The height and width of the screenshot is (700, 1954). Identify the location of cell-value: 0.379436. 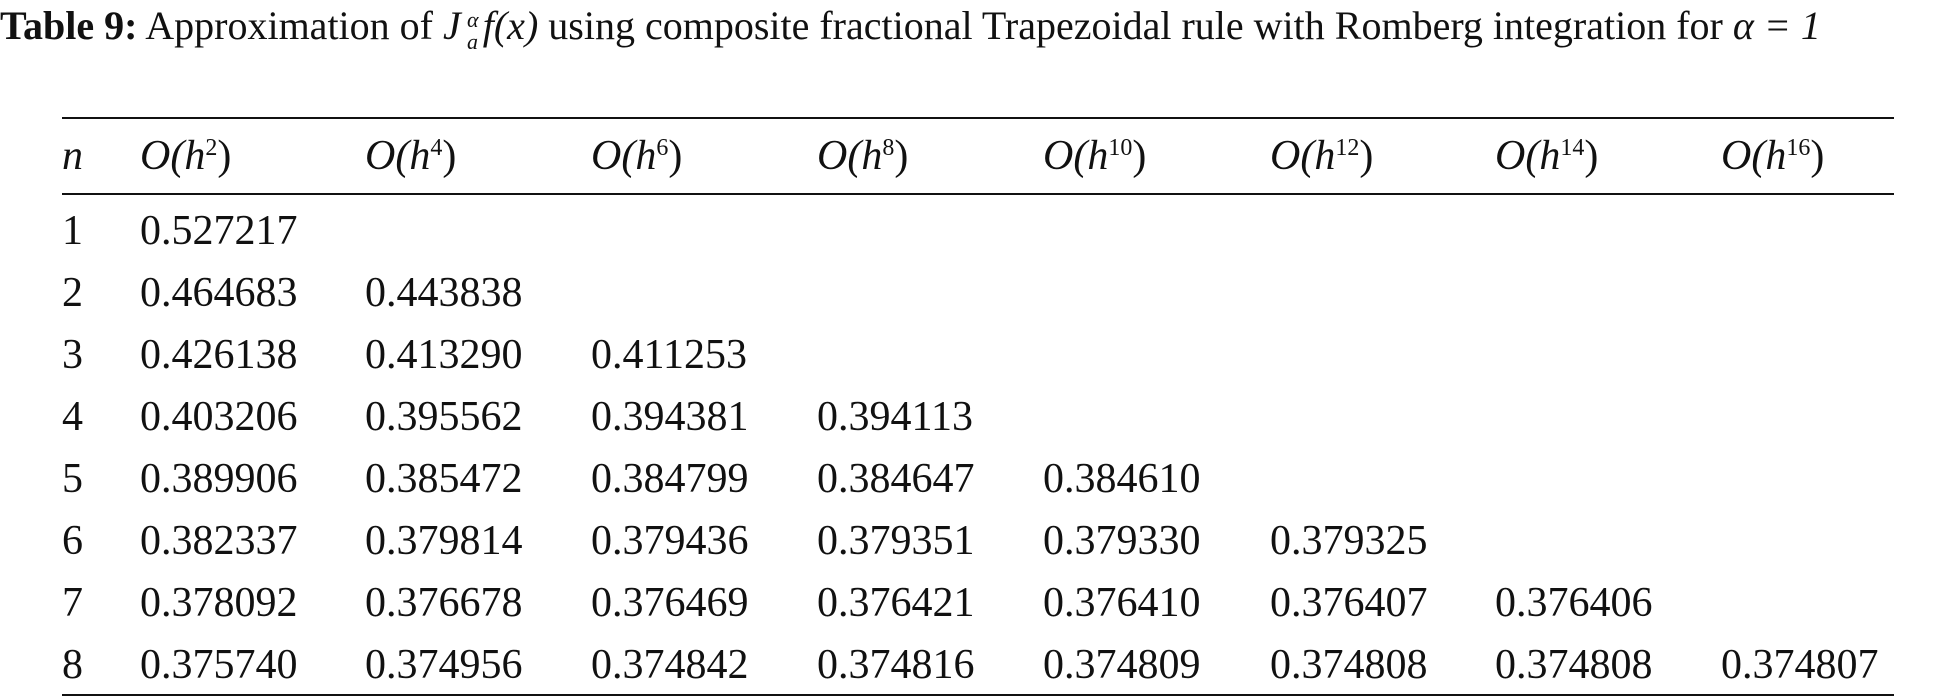
(670, 541).